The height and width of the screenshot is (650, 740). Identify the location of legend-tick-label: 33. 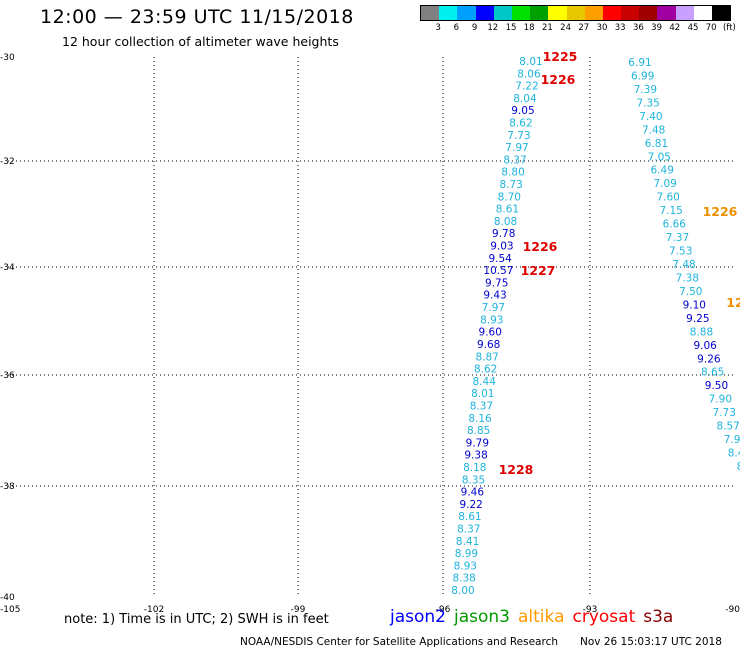
(620, 28).